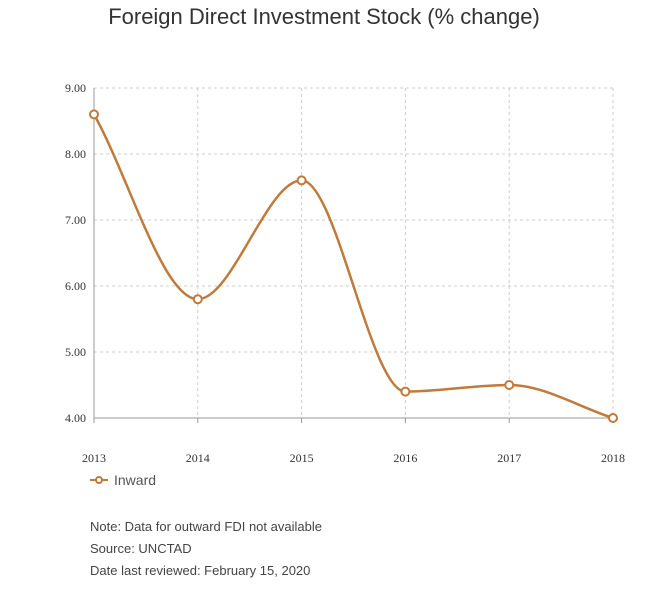 The height and width of the screenshot is (598, 648). Describe the element at coordinates (75, 286) in the screenshot. I see `y-tick-label: 6.00` at that location.